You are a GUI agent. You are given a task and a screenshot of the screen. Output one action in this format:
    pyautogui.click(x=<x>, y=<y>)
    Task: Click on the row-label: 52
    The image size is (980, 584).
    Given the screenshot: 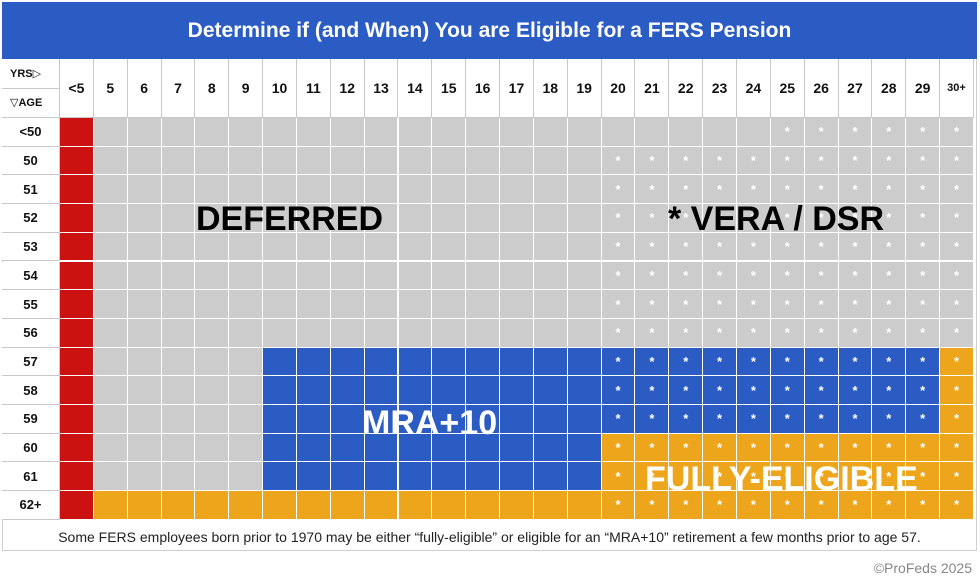 What is the action you would take?
    pyautogui.click(x=31, y=218)
    